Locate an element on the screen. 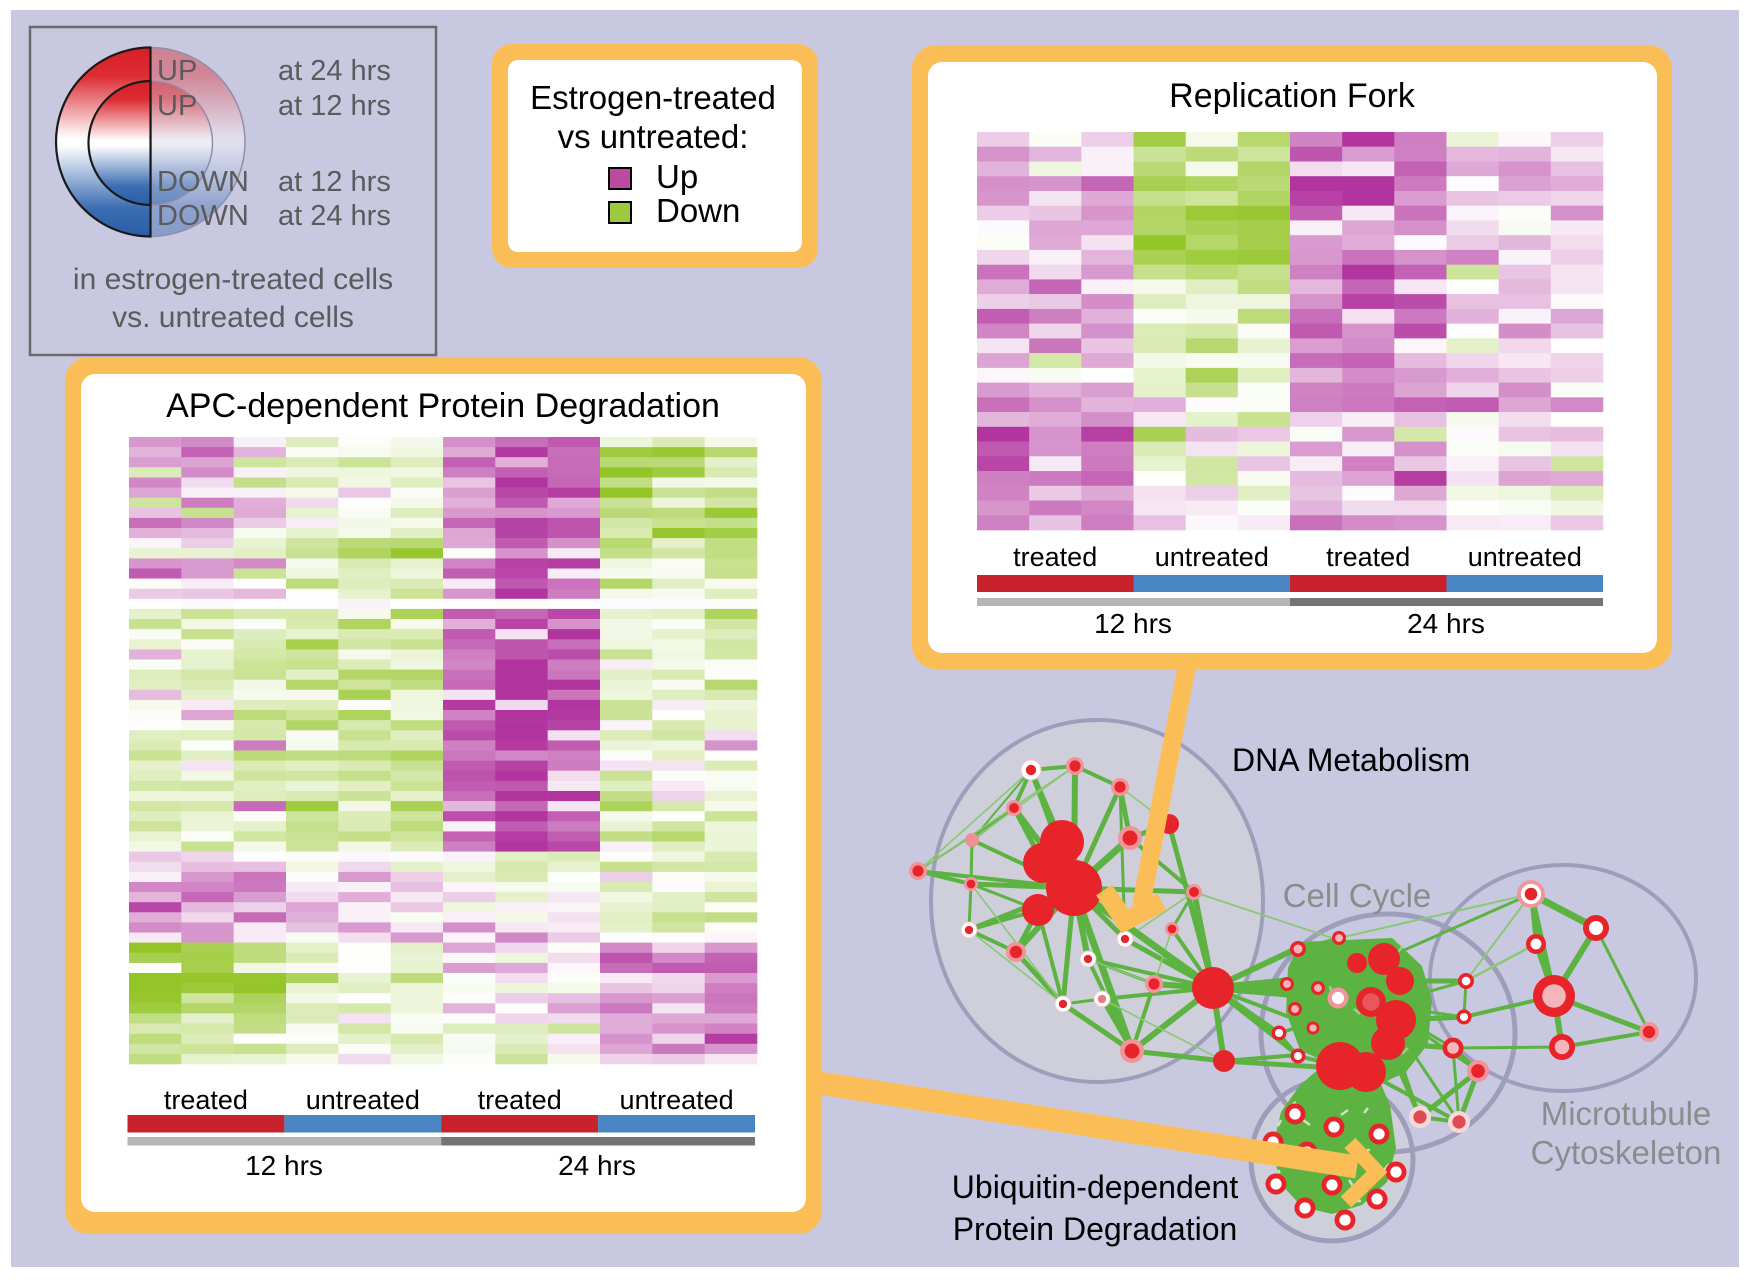  svg-text: DNA Metabolism is located at coordinates (1351, 760).